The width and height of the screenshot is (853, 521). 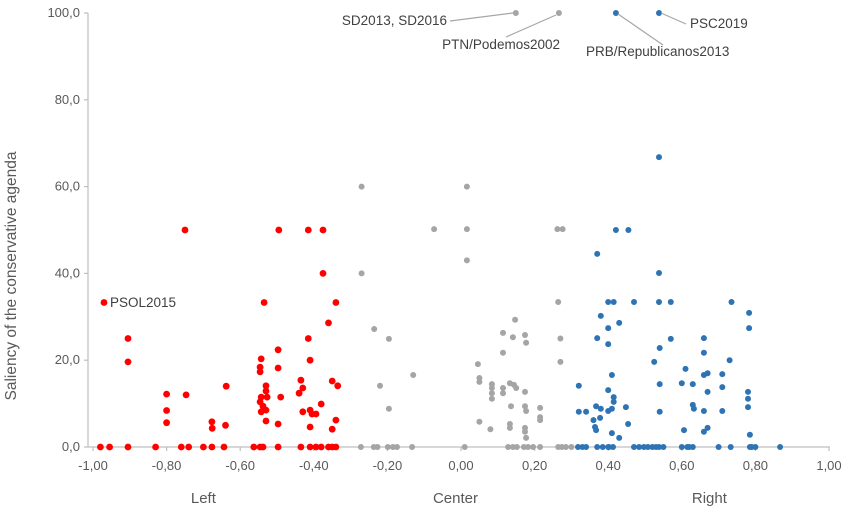 I want to click on y-tick-label: 0,0, so click(x=71, y=446).